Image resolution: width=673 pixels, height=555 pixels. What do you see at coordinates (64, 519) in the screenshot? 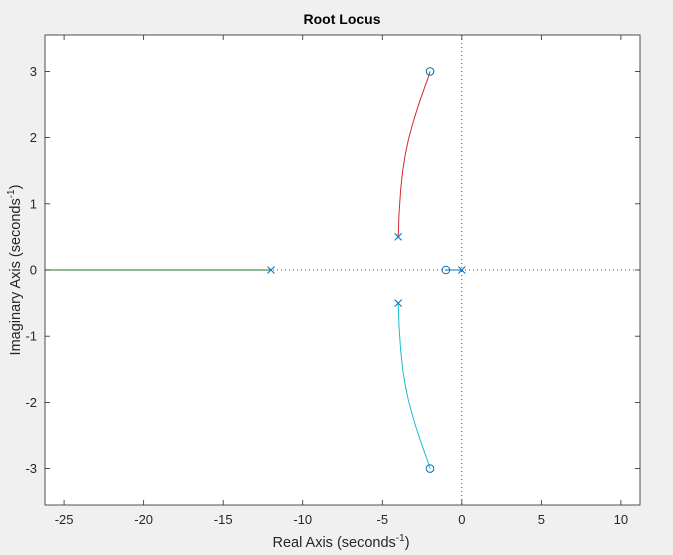
I see `x-tick-label: -25` at bounding box center [64, 519].